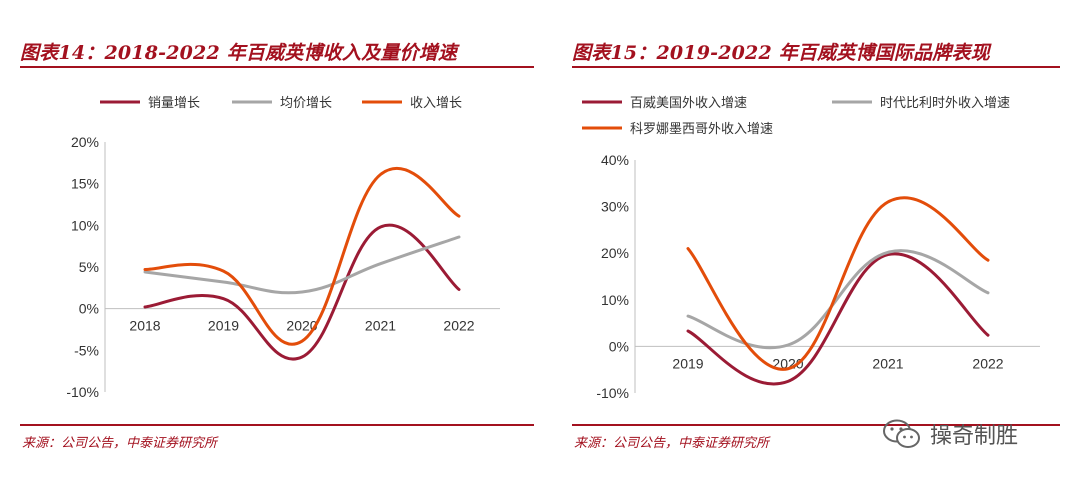  What do you see at coordinates (688, 103) in the screenshot?
I see `legend-label: 百威美国外收入增速` at bounding box center [688, 103].